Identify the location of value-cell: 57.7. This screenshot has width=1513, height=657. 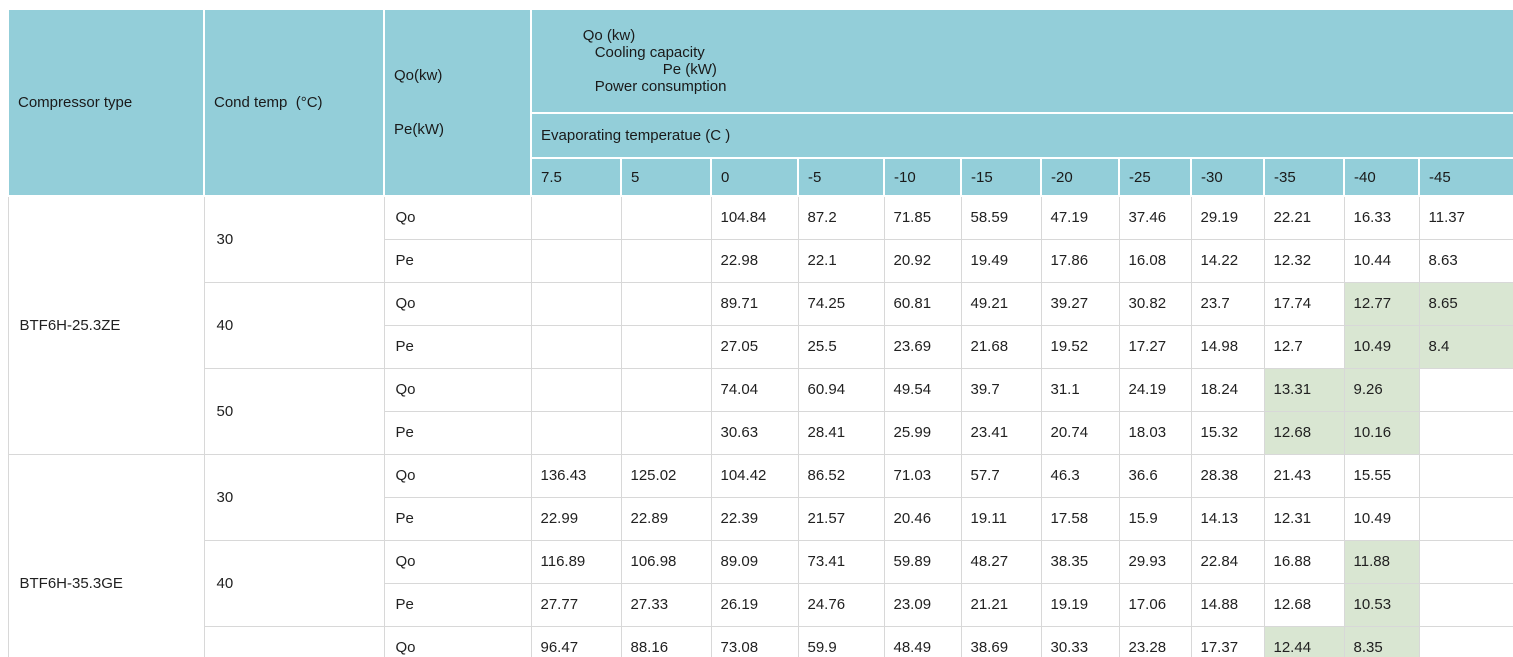
(1001, 475).